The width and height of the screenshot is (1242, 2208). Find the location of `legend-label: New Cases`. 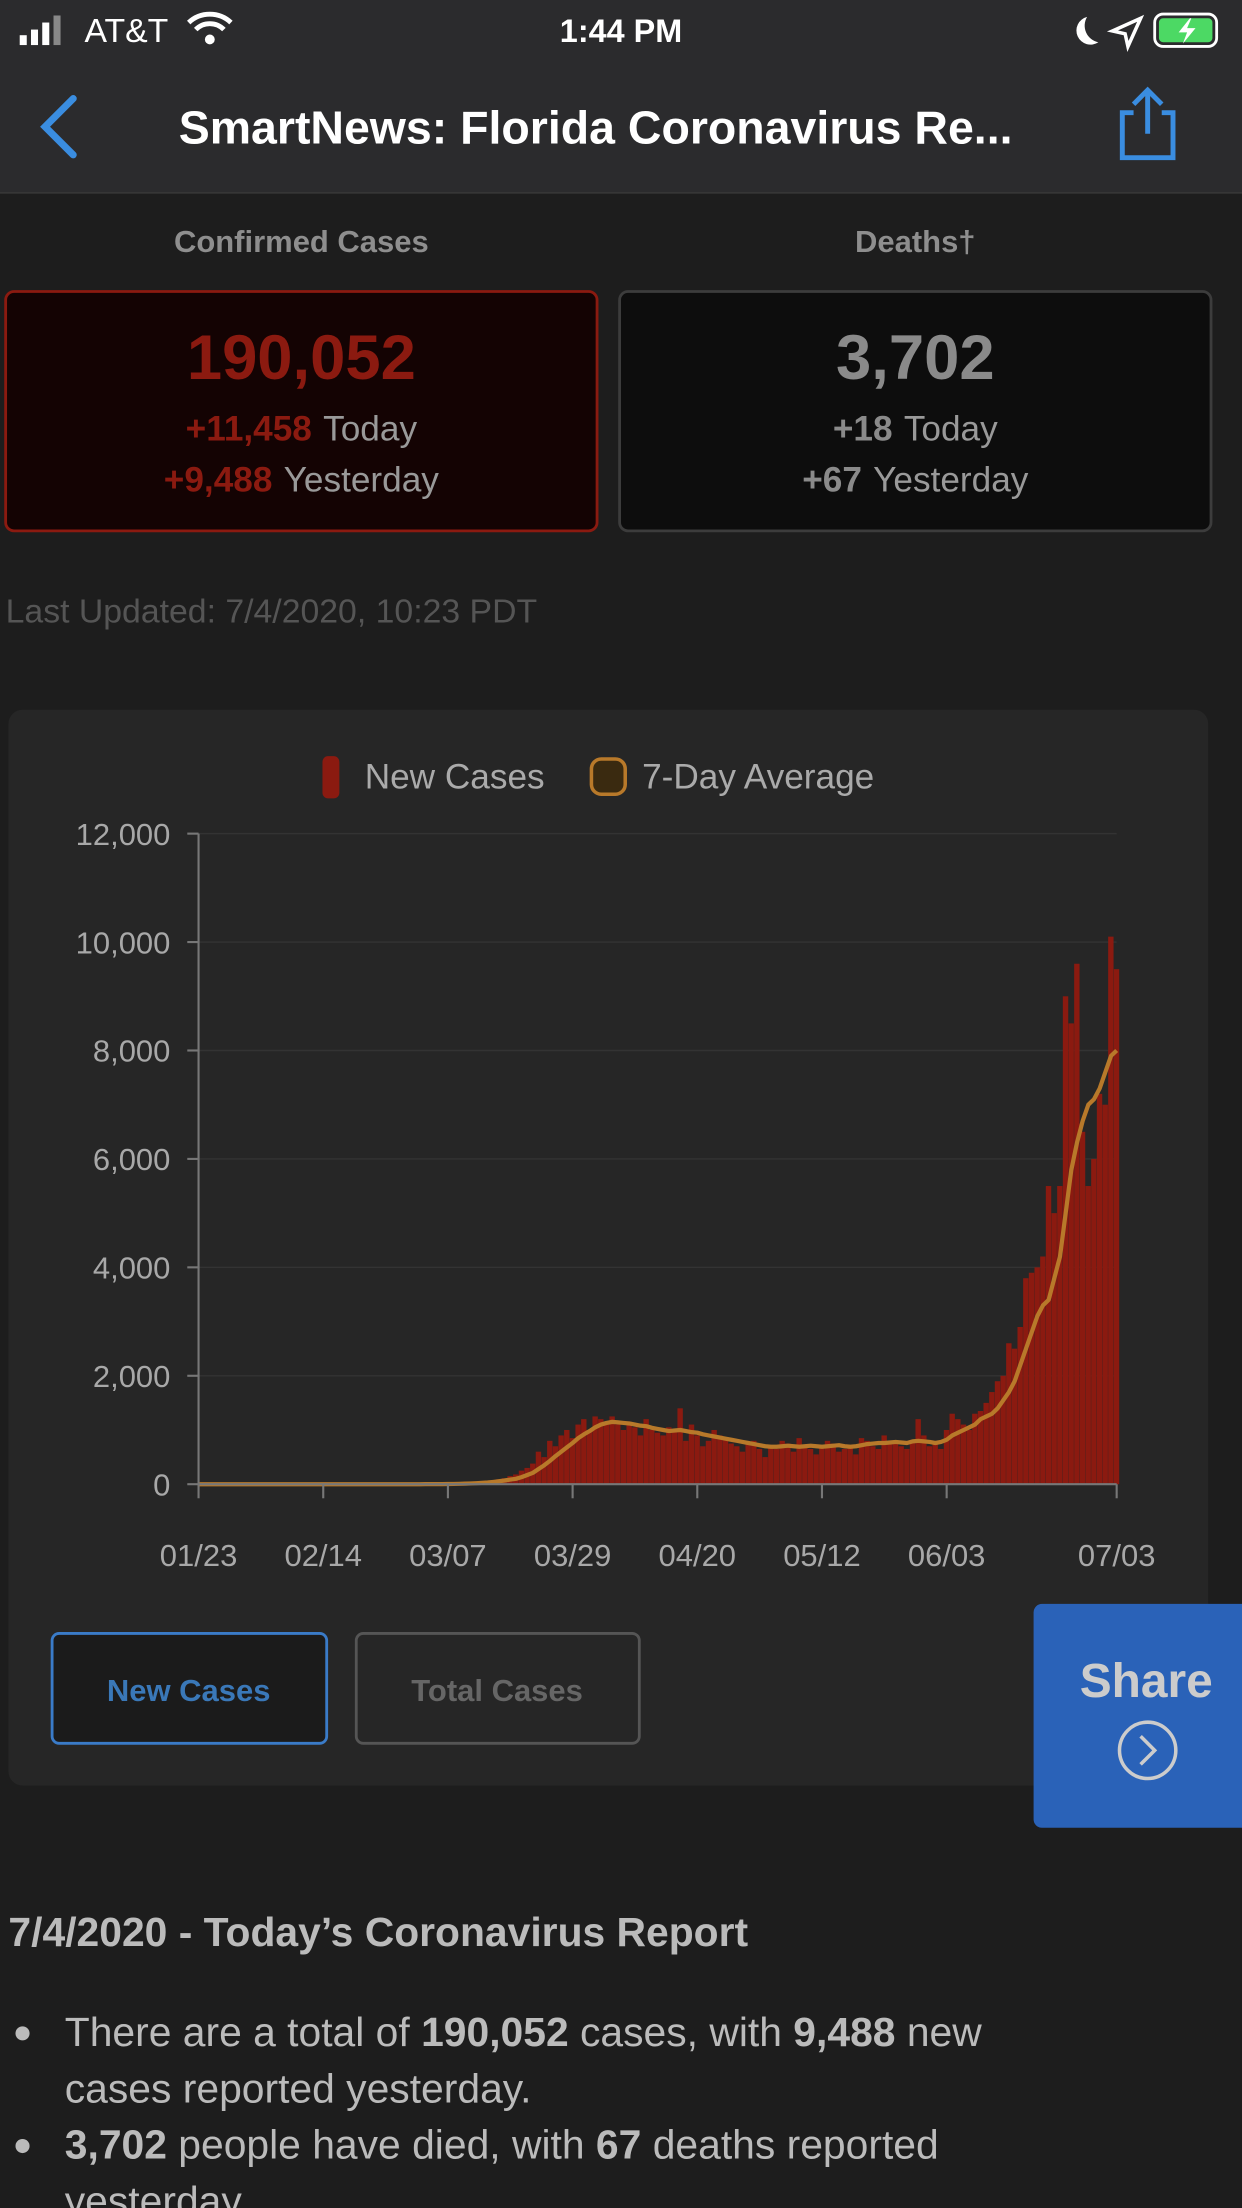

legend-label: New Cases is located at coordinates (455, 777).